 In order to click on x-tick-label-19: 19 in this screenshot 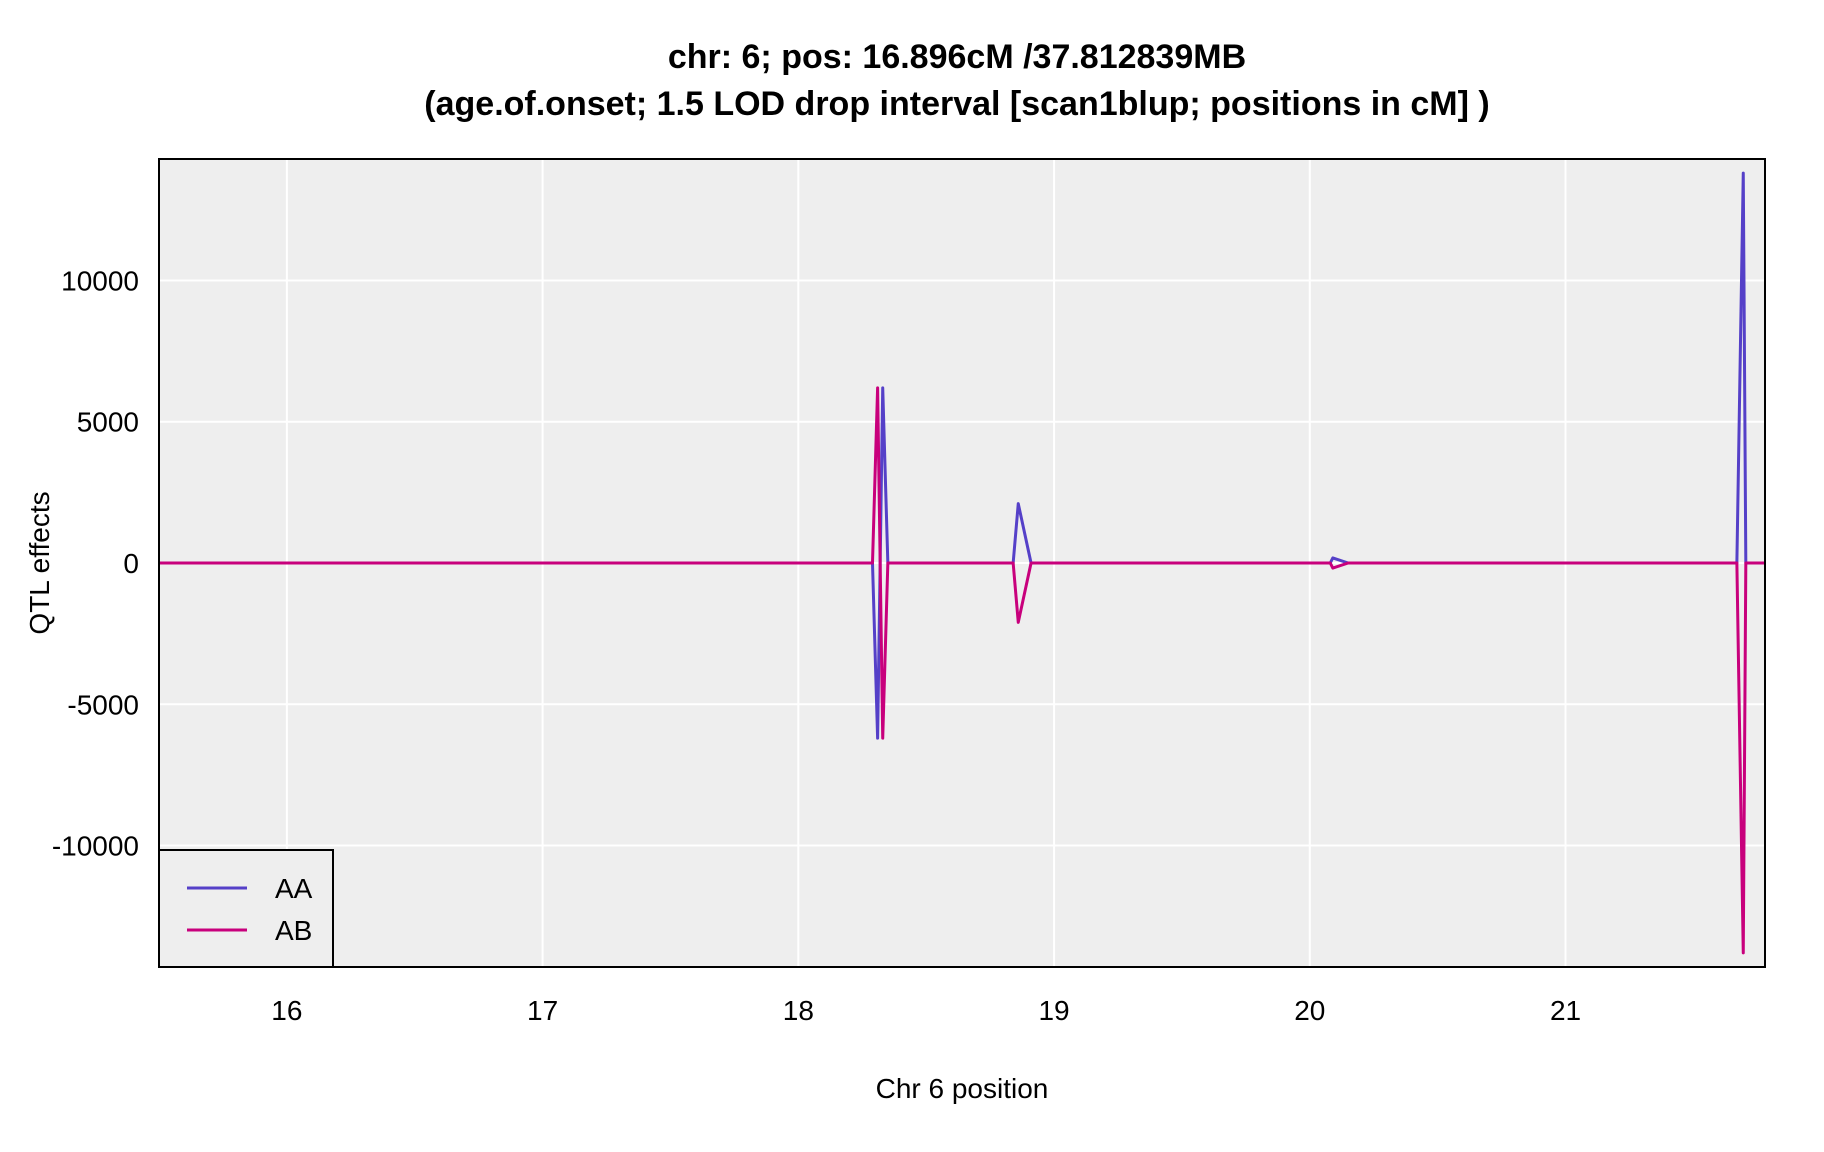, I will do `click(1053, 1010)`.